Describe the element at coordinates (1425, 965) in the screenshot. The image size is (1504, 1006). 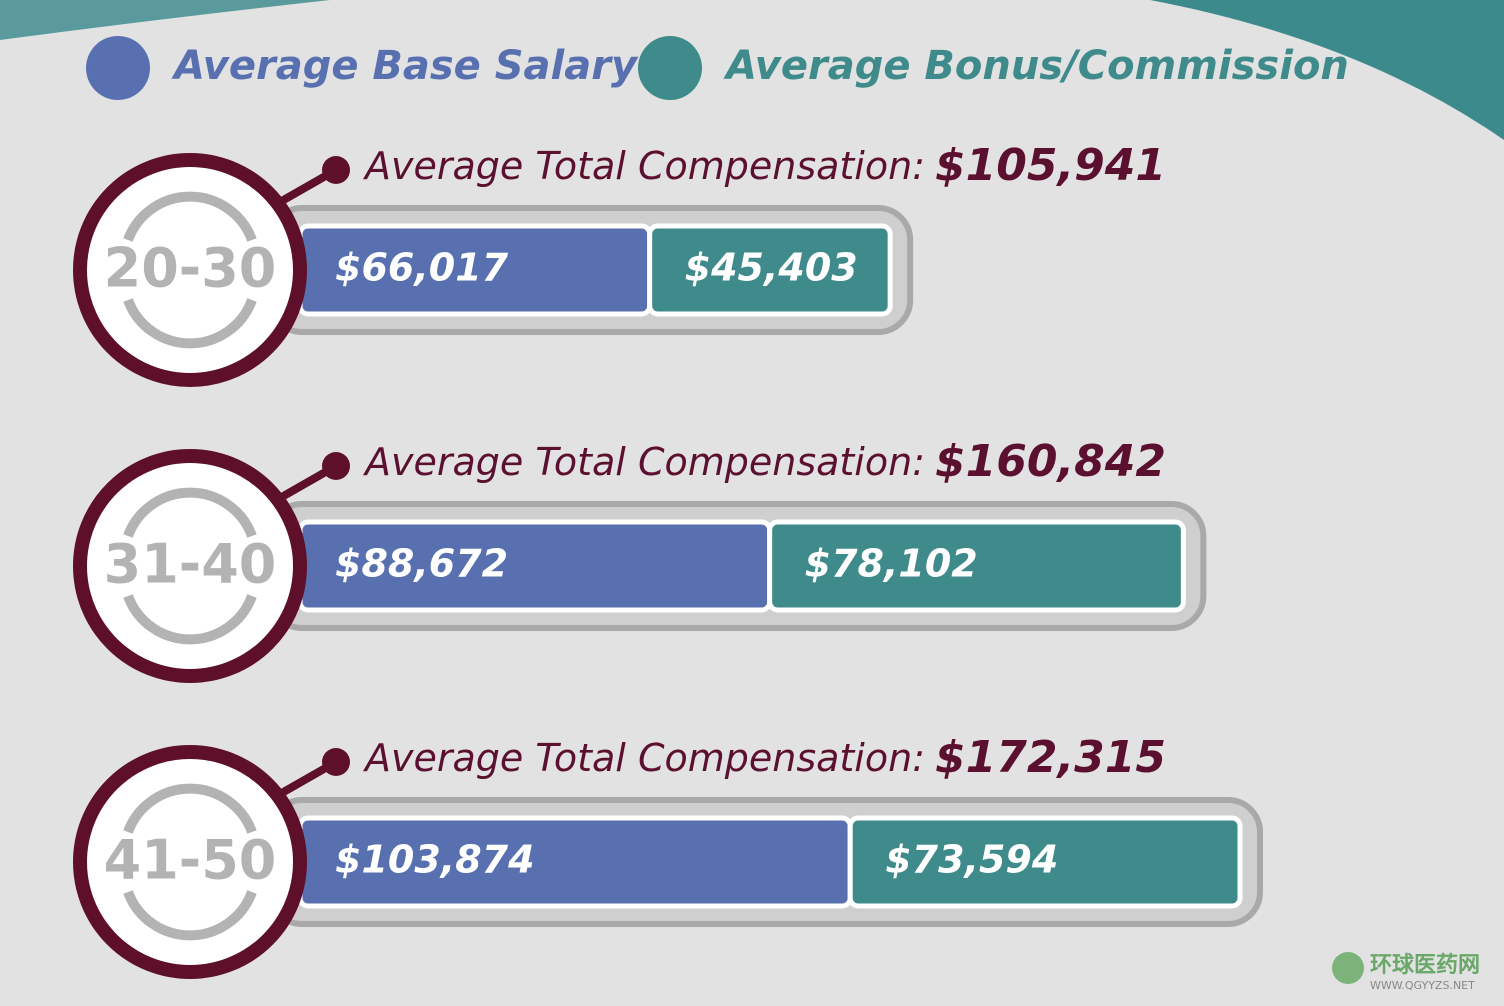
I see `watermark-title: 环球医药网` at that location.